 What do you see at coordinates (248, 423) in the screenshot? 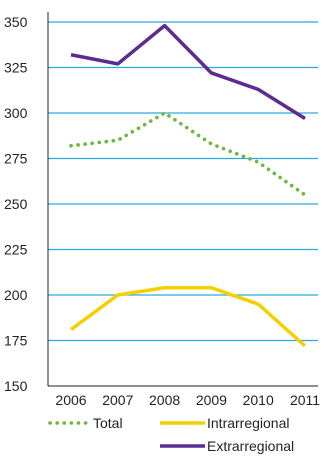
I see `legend-label-intrarregional: Intrarregional` at bounding box center [248, 423].